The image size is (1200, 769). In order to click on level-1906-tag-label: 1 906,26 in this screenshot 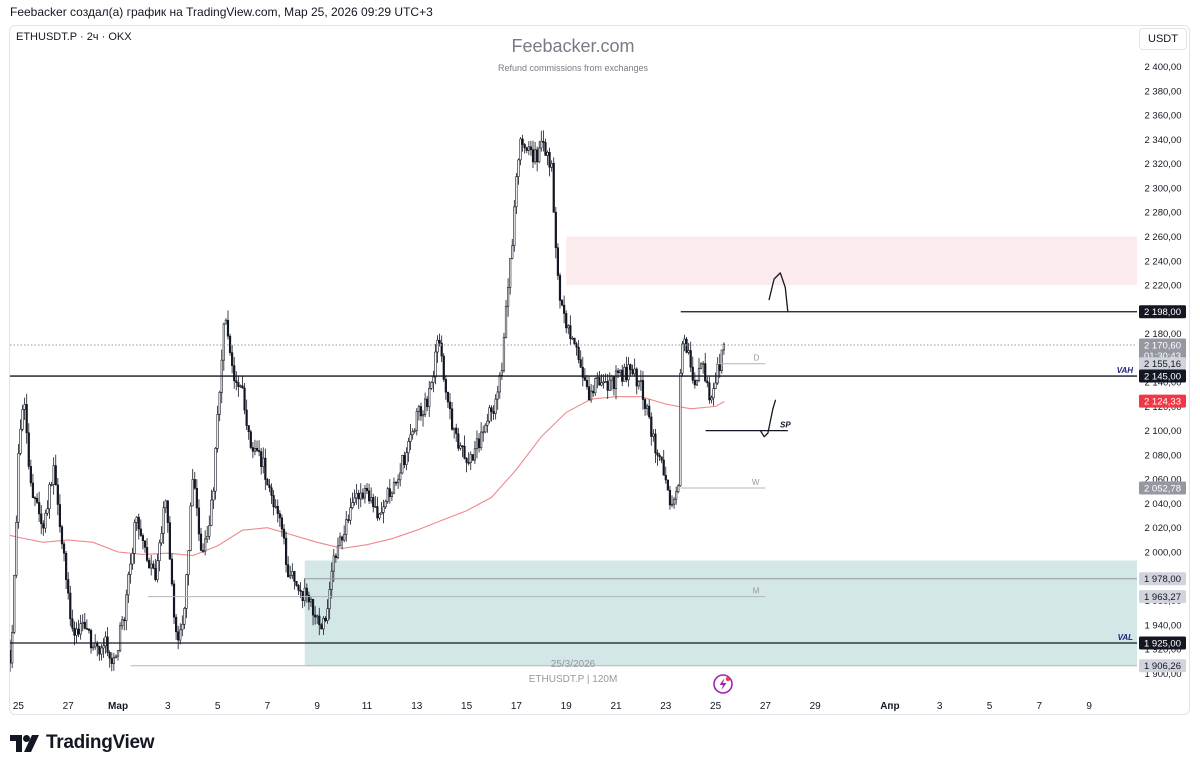, I will do `click(1162, 666)`.